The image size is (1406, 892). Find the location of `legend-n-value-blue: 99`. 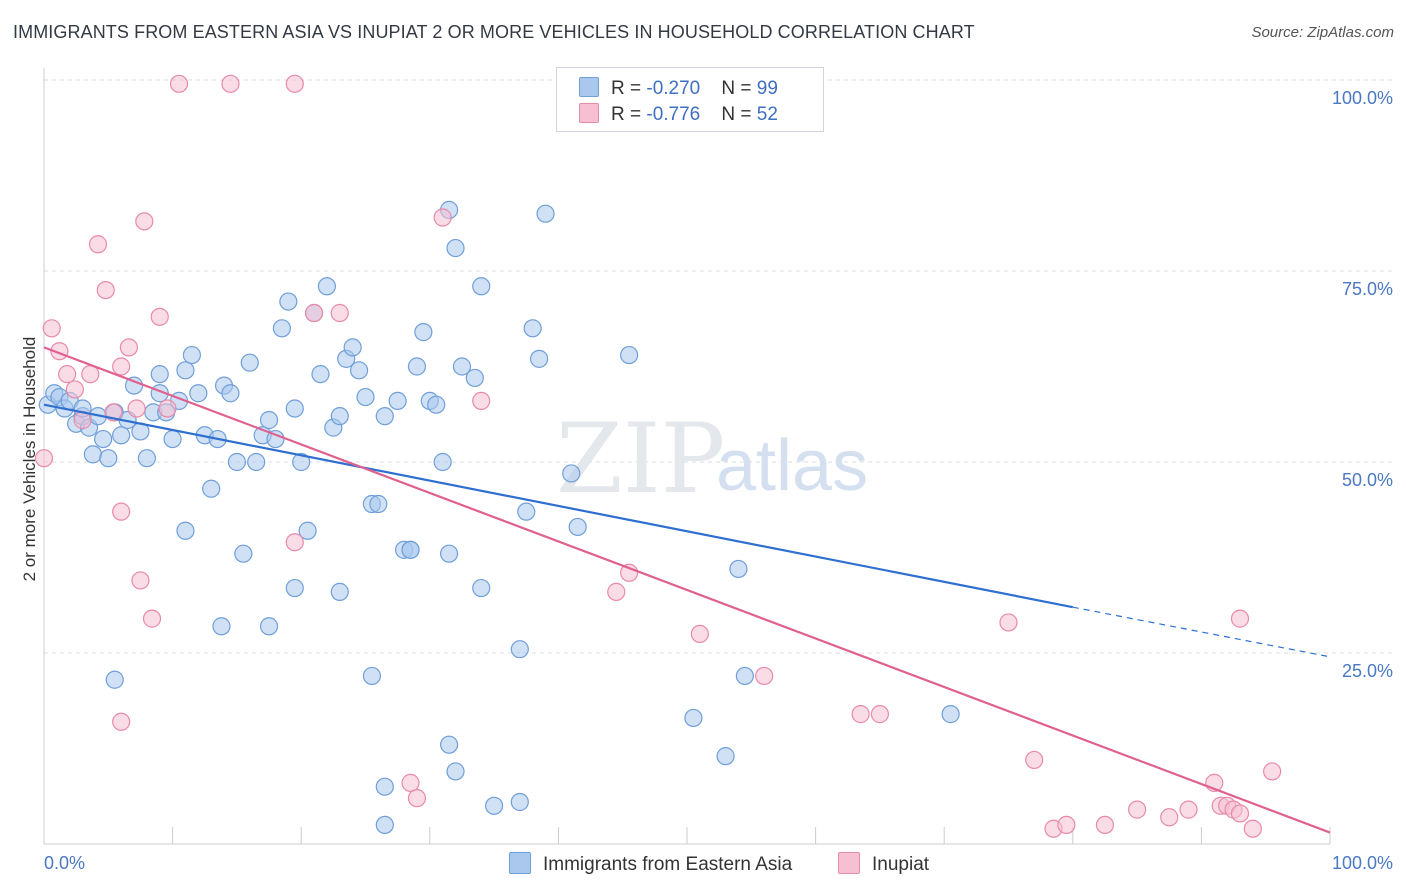

legend-n-value-blue: 99 is located at coordinates (767, 88).